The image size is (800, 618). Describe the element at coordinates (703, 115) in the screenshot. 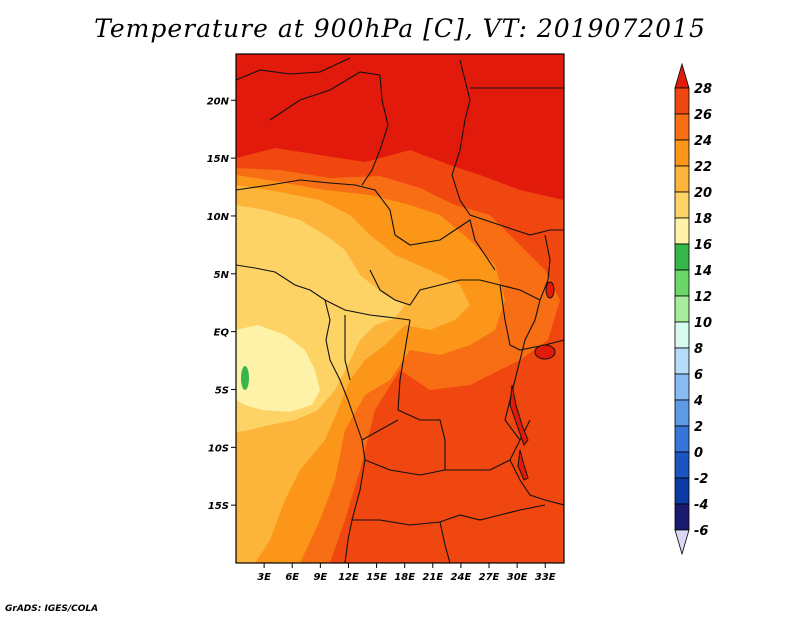

I see `colorbar-label: 26` at that location.